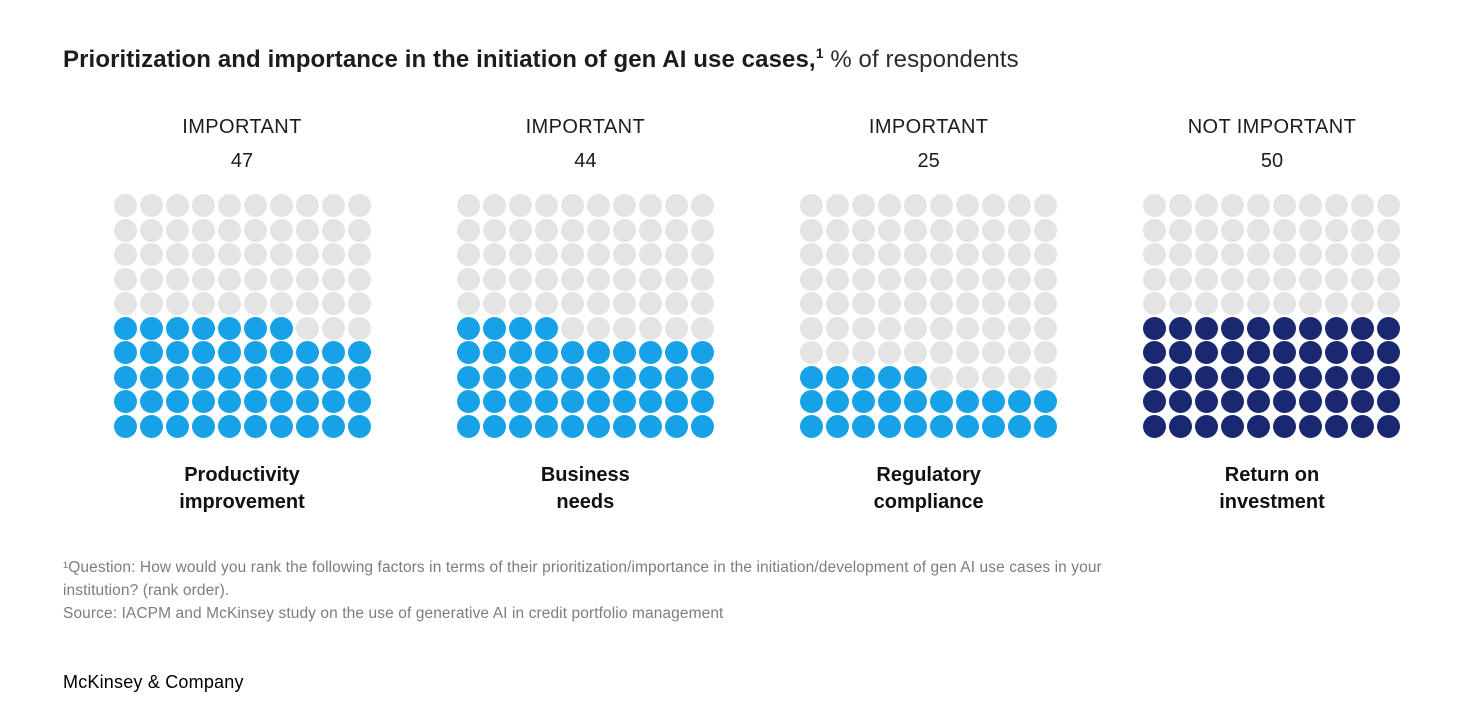  I want to click on waffle-grid, so click(1272, 316).